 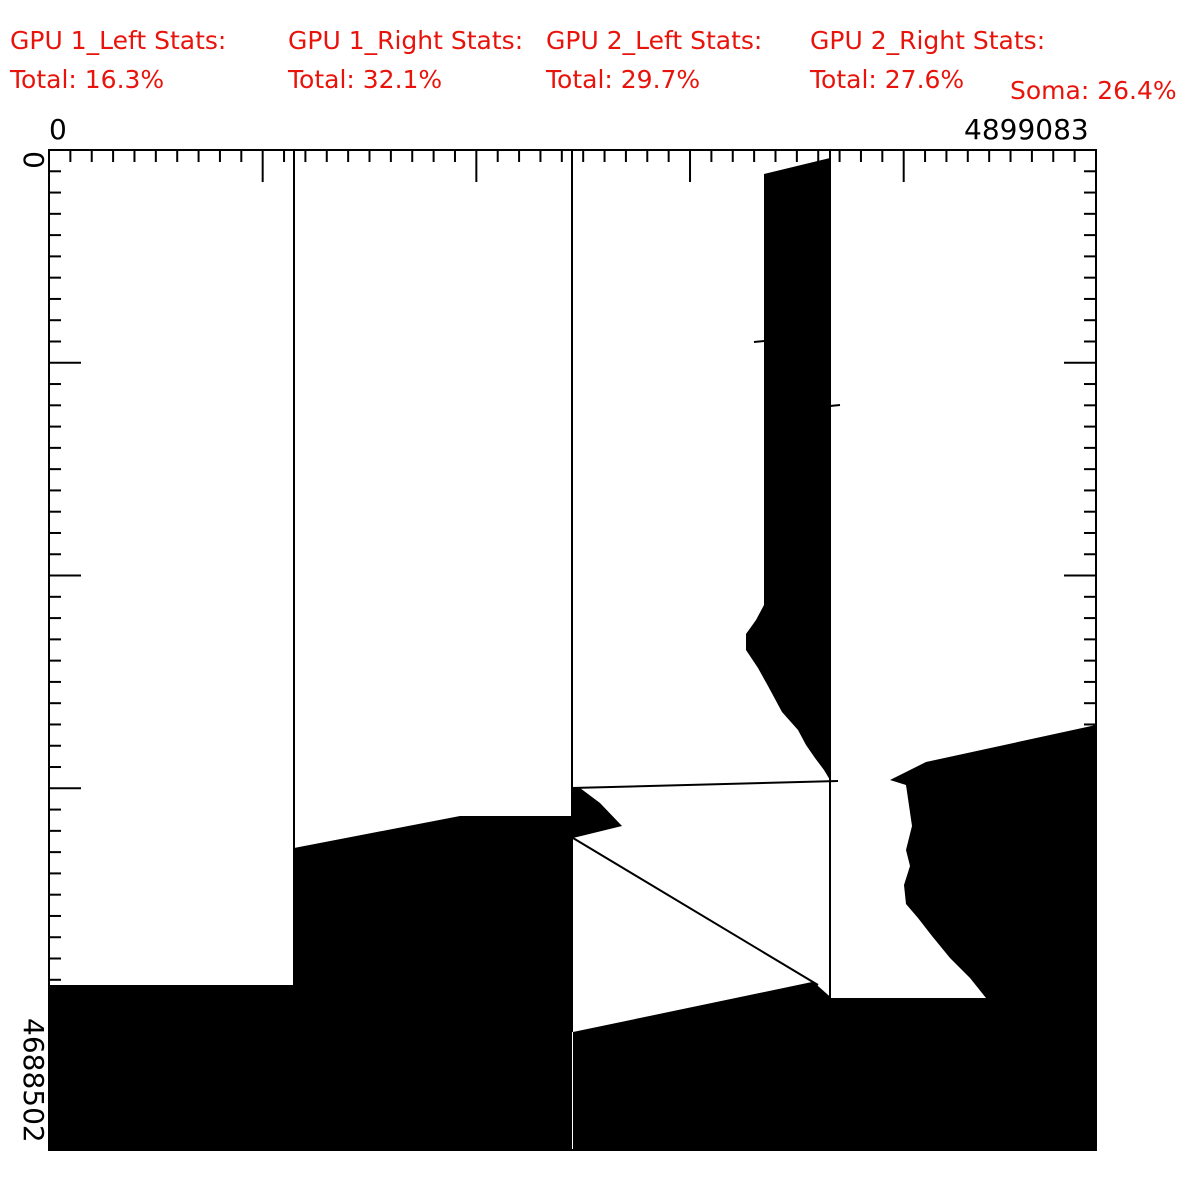 What do you see at coordinates (887, 79) in the screenshot?
I see `gpu2-right-stats-total: Total: 27.6%` at bounding box center [887, 79].